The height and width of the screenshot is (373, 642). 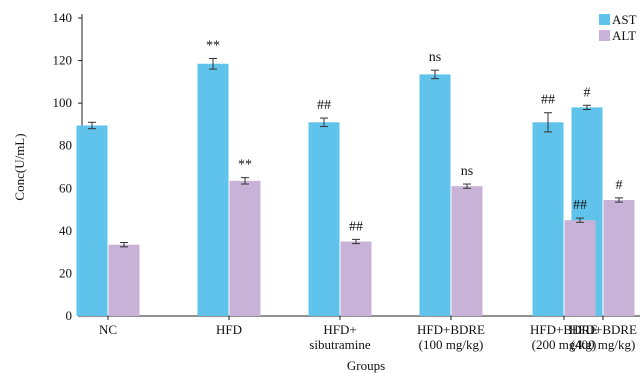 I want to click on y-tick-label: 100, so click(x=63, y=102).